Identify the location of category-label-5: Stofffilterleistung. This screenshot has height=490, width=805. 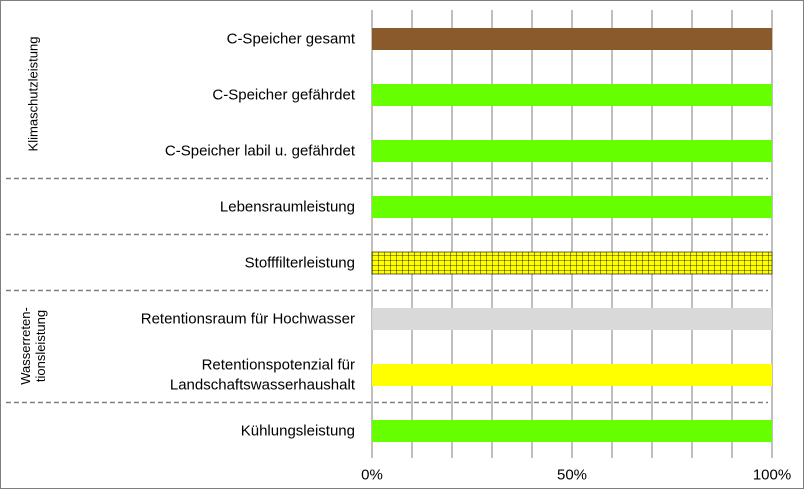
(300, 263).